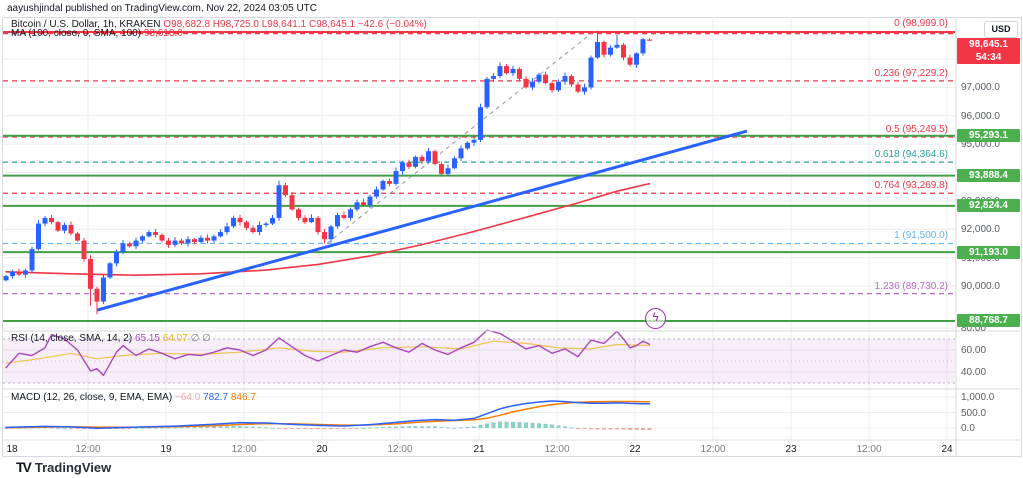  What do you see at coordinates (974, 372) in the screenshot?
I see `rsi-scale-label: 40.00` at bounding box center [974, 372].